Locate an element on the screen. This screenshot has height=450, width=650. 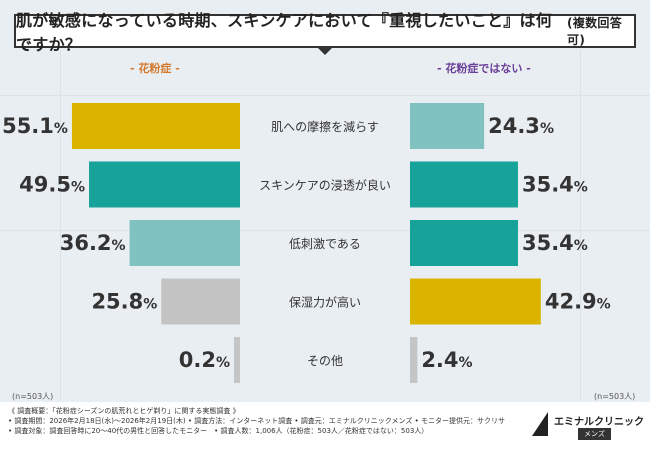
value-label-right-1: 35.4% is located at coordinates (555, 185).